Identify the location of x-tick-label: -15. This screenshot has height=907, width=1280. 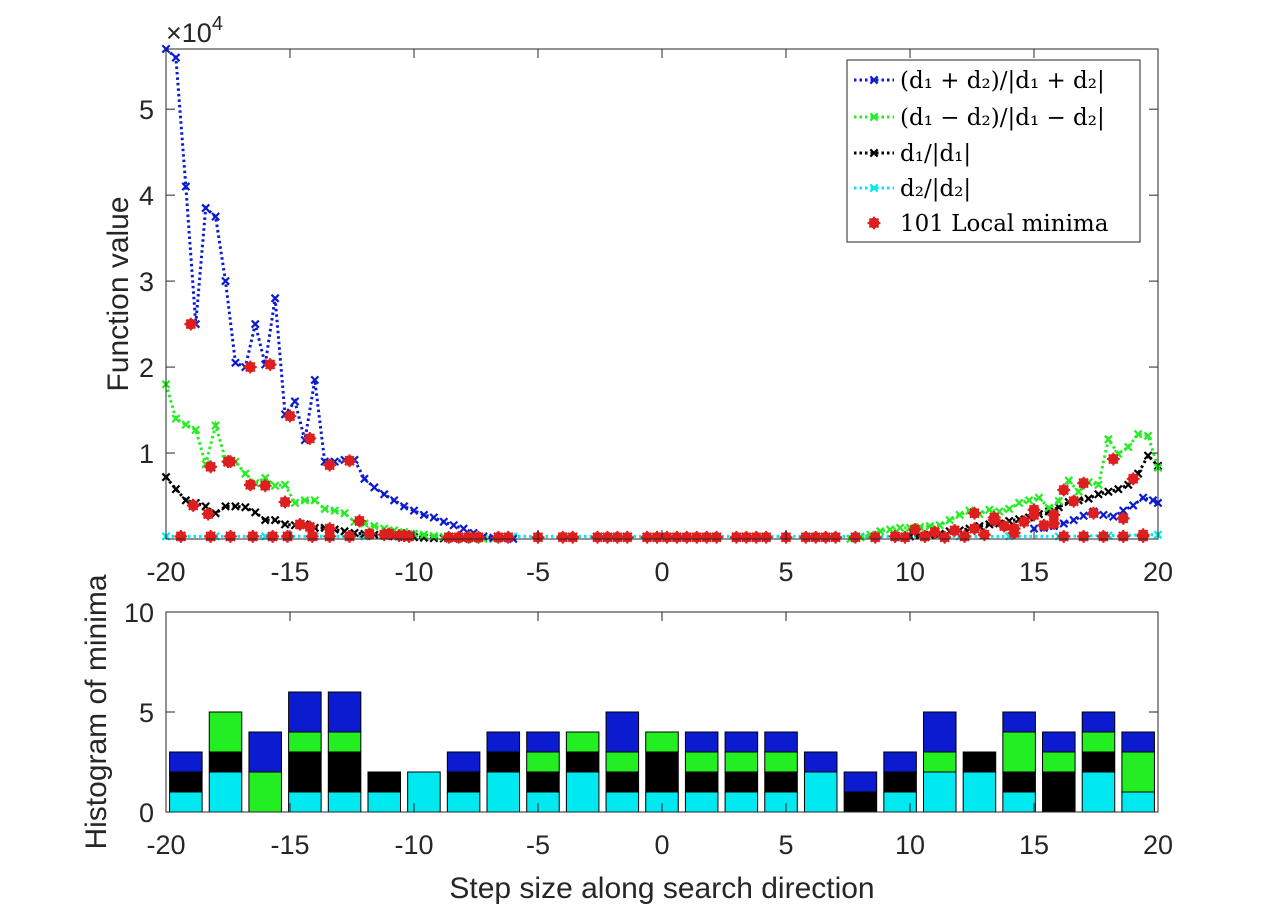
(289, 572).